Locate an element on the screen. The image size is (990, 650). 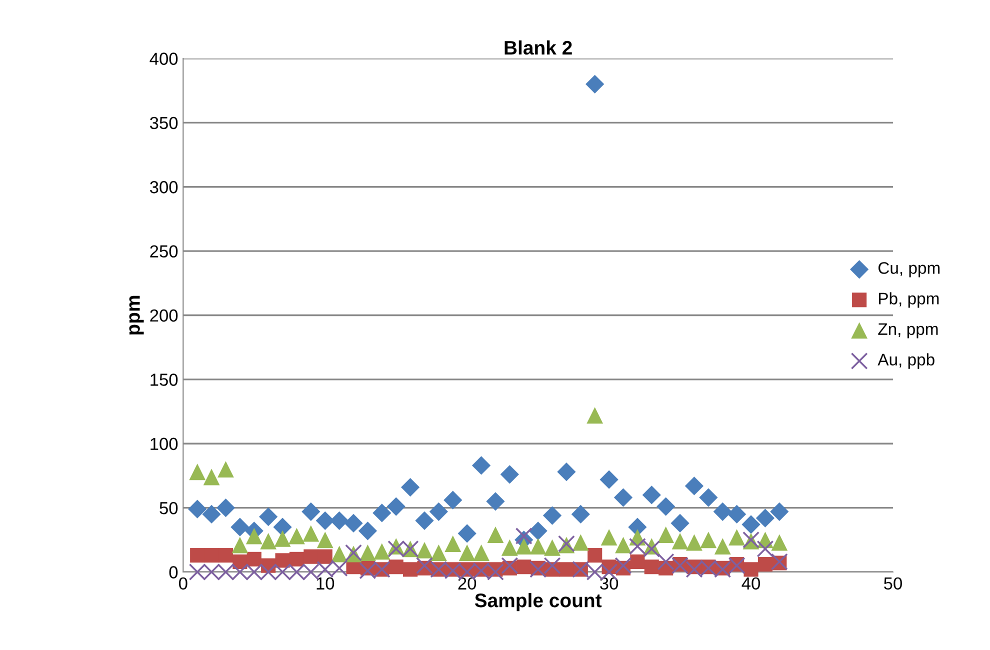
y-tick-label: 300 is located at coordinates (164, 187).